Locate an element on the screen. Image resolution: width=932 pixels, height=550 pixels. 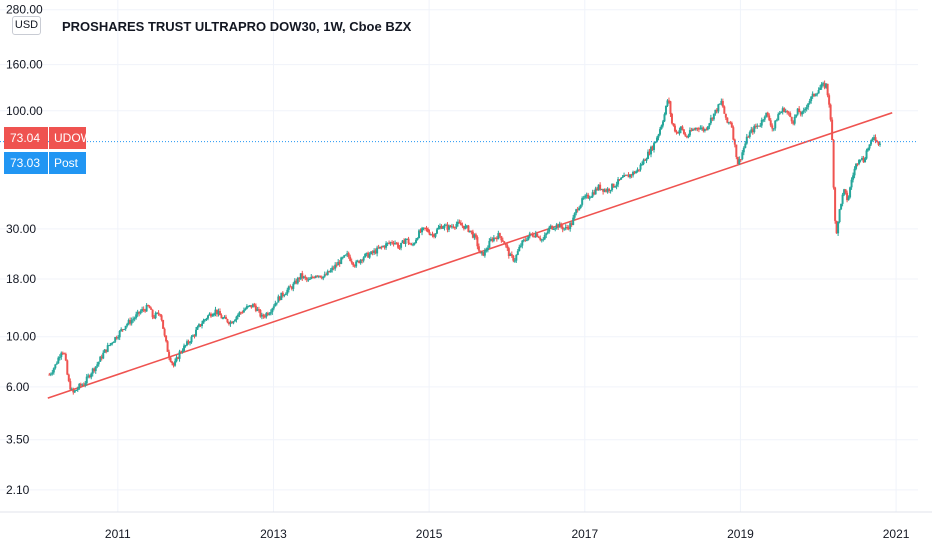
post-price-badge-label: Post is located at coordinates (66, 163).